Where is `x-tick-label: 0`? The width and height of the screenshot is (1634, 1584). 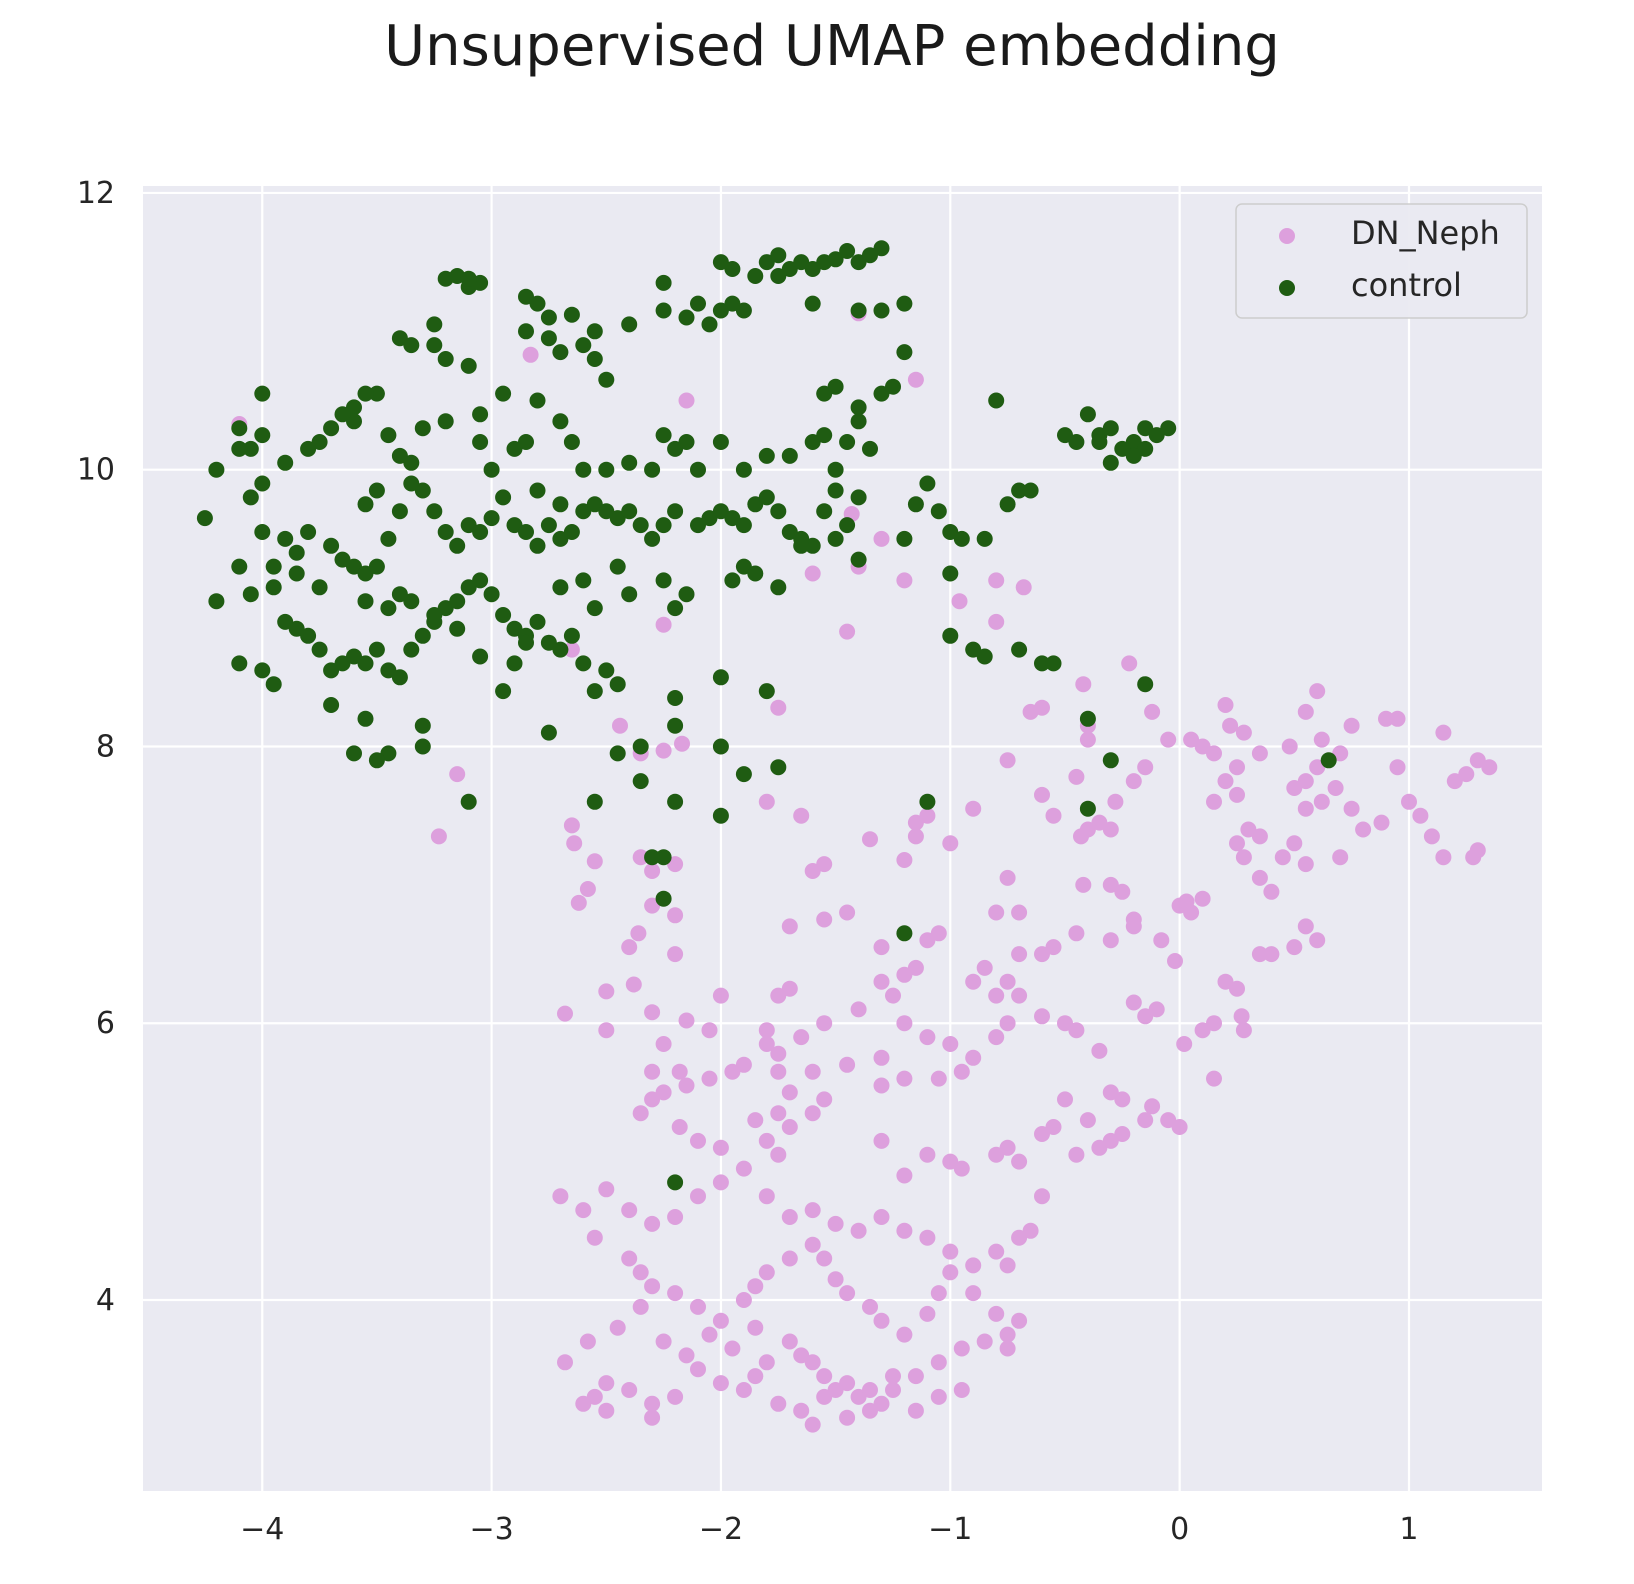 x-tick-label: 0 is located at coordinates (1179, 1529).